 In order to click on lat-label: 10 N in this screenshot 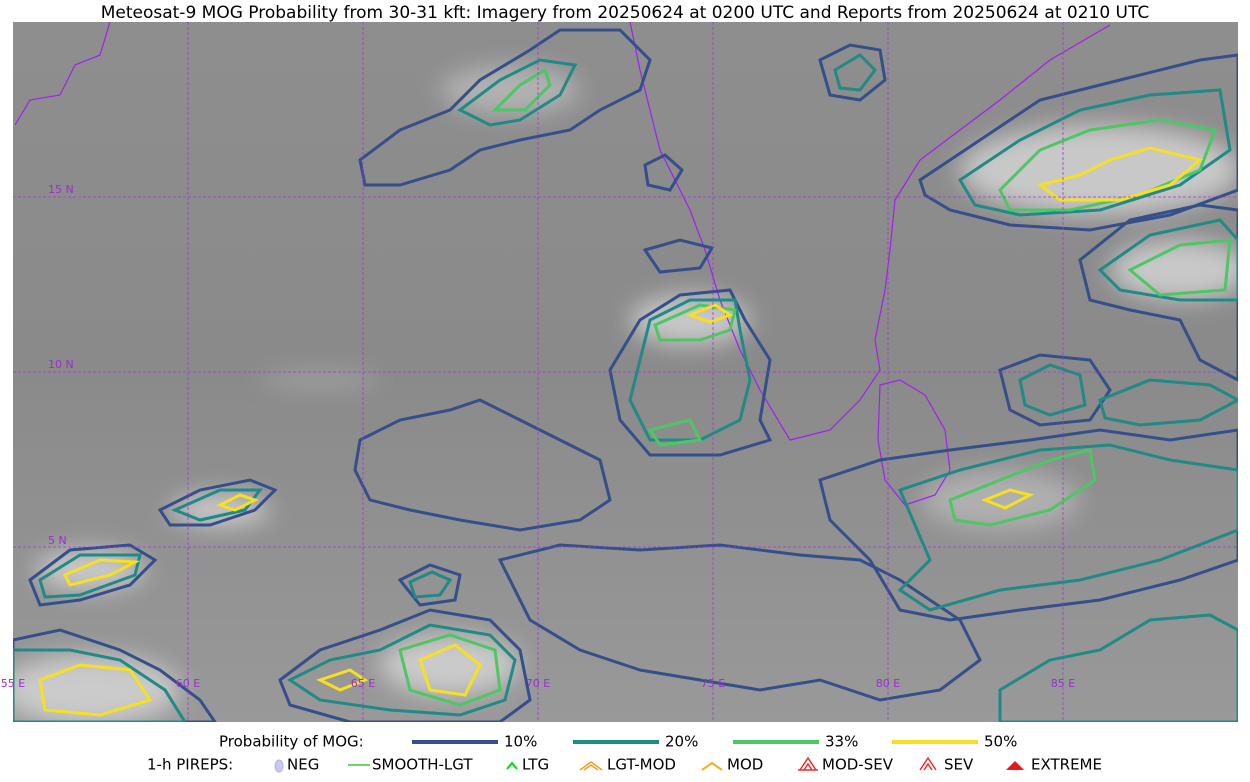, I will do `click(61, 364)`.